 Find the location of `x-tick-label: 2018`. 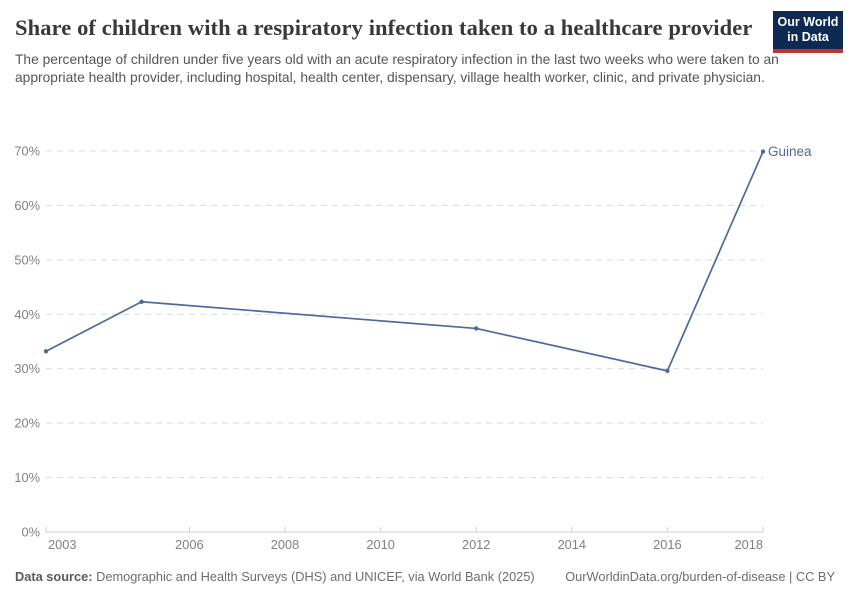

x-tick-label: 2018 is located at coordinates (749, 544).